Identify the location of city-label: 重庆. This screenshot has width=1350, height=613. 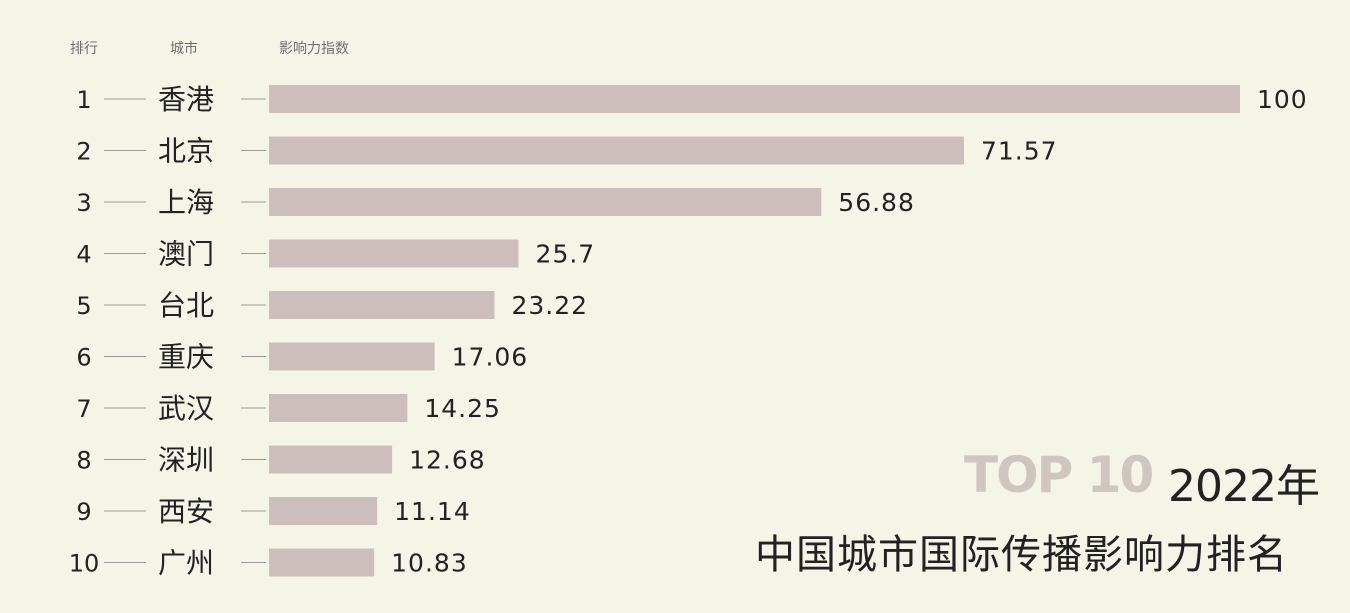
(186, 357).